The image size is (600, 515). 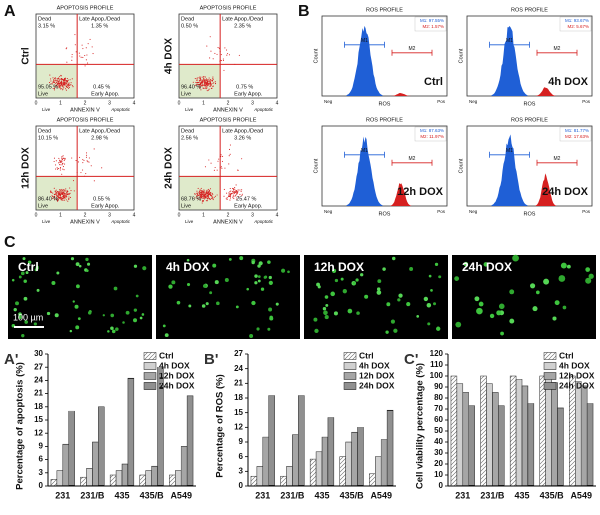 What do you see at coordinates (492, 495) in the screenshot?
I see `x-tick-label: 231/B` at bounding box center [492, 495].